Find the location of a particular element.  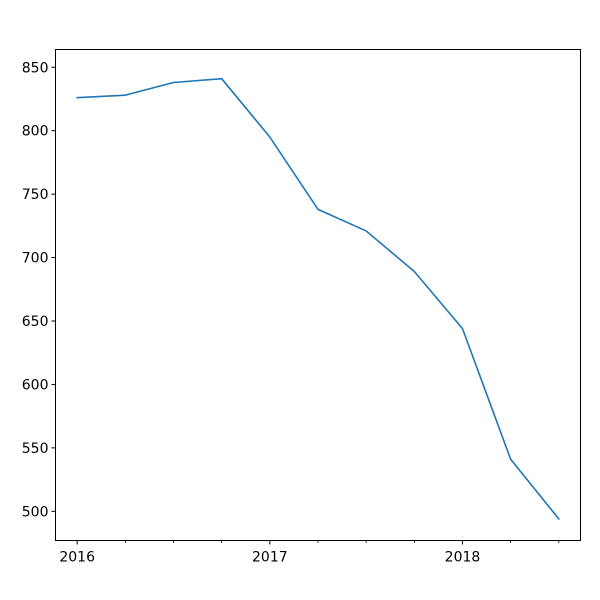

y-tick-label-700: 700 is located at coordinates (35, 259).